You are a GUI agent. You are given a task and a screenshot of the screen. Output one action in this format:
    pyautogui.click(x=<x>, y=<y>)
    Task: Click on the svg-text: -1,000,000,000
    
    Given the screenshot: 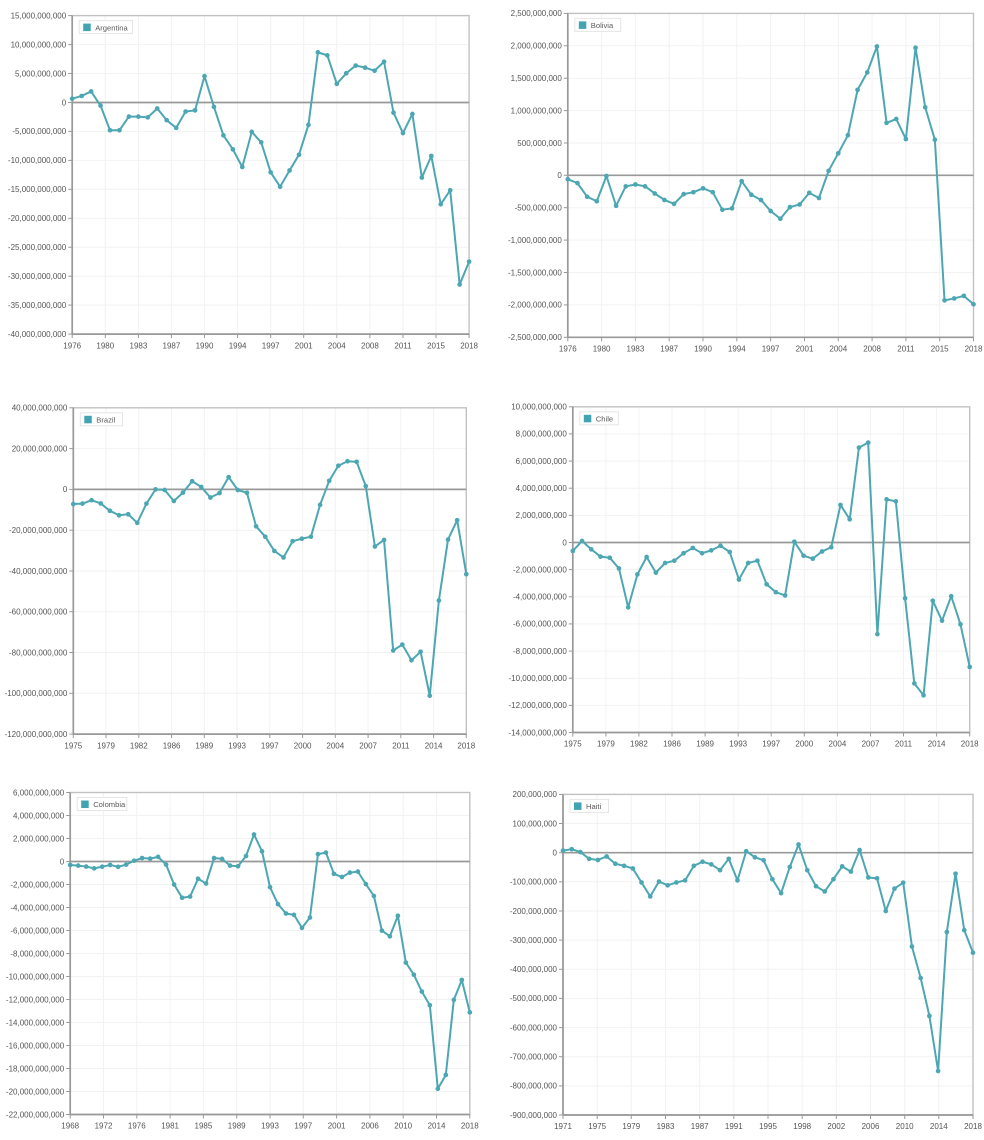 What is the action you would take?
    pyautogui.click(x=535, y=240)
    